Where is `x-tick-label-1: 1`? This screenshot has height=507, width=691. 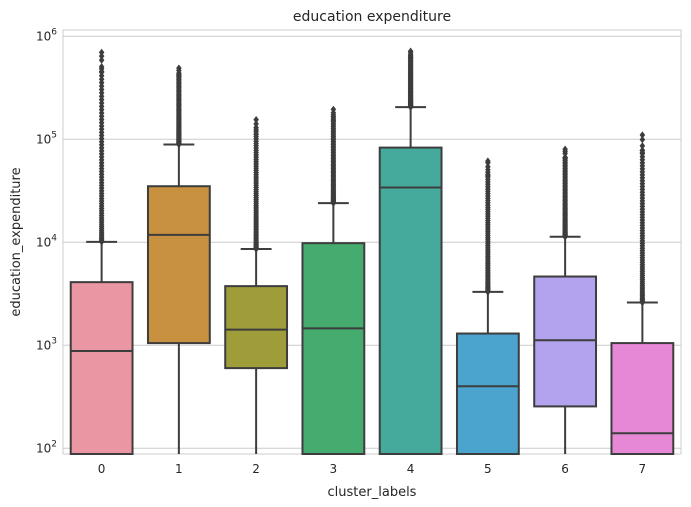
x-tick-label-1: 1 is located at coordinates (179, 469).